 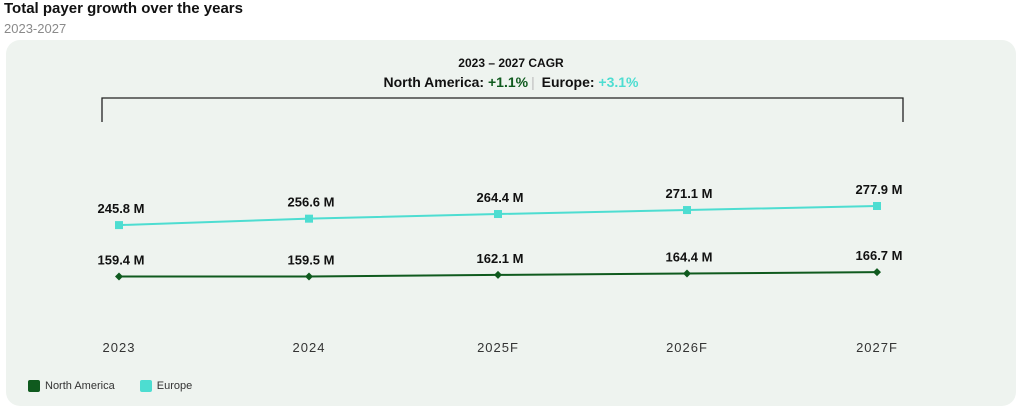 What do you see at coordinates (434, 82) in the screenshot?
I see `cagr-na-label: North America:` at bounding box center [434, 82].